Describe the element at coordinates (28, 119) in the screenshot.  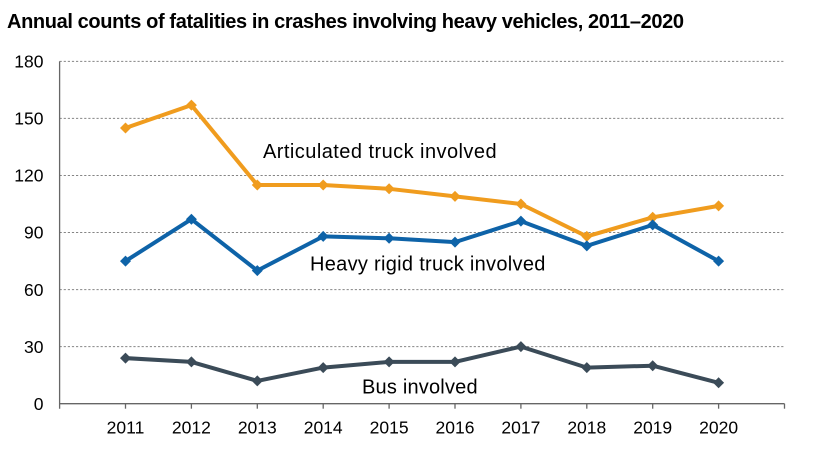
I see `svg-text: 150` at that location.